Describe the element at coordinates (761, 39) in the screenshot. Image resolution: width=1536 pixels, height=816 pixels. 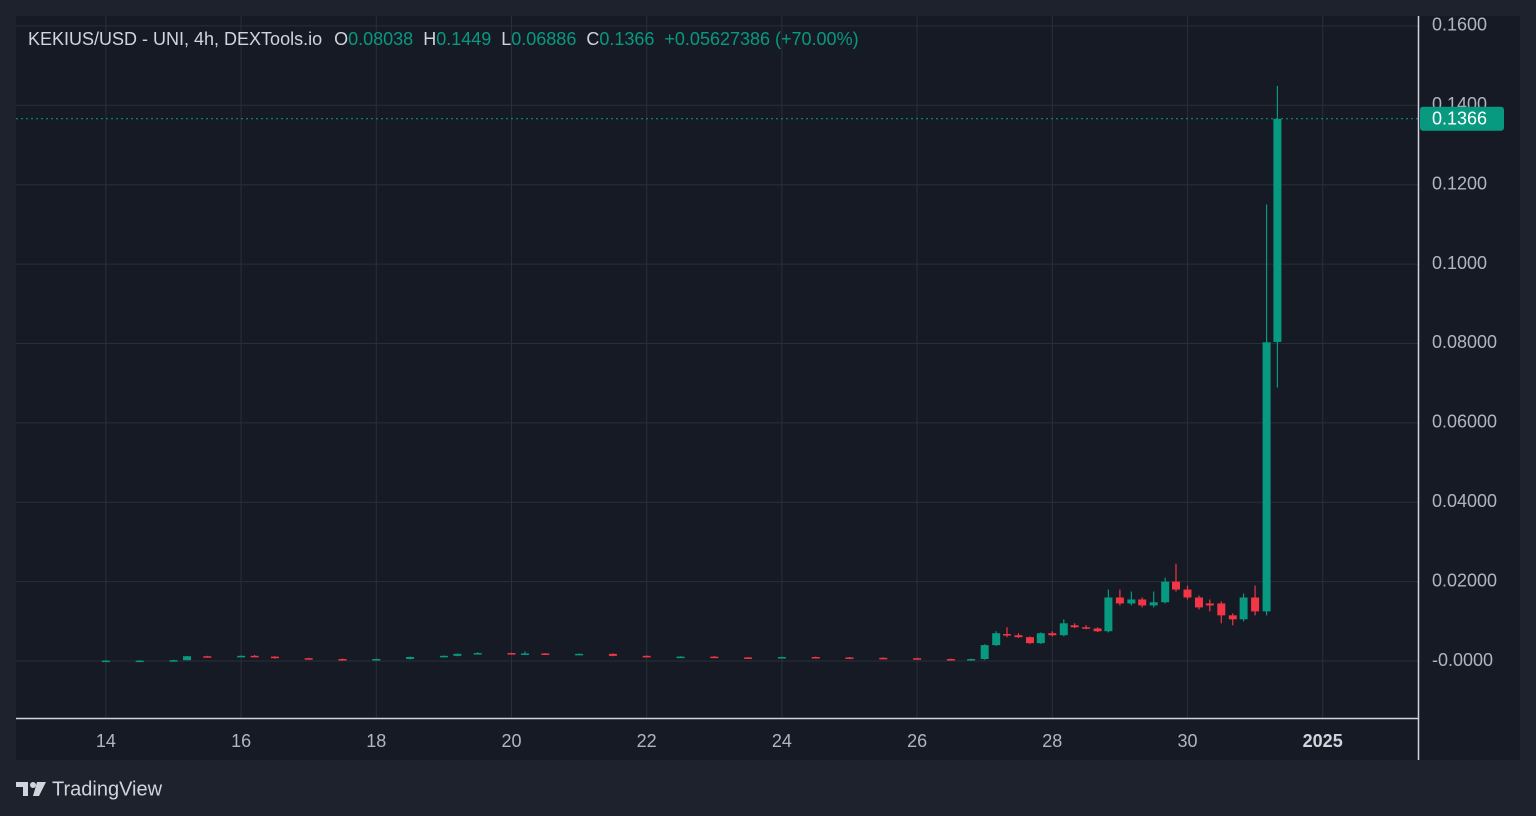
I see `change: +0.05627386 (+70.00%)` at that location.